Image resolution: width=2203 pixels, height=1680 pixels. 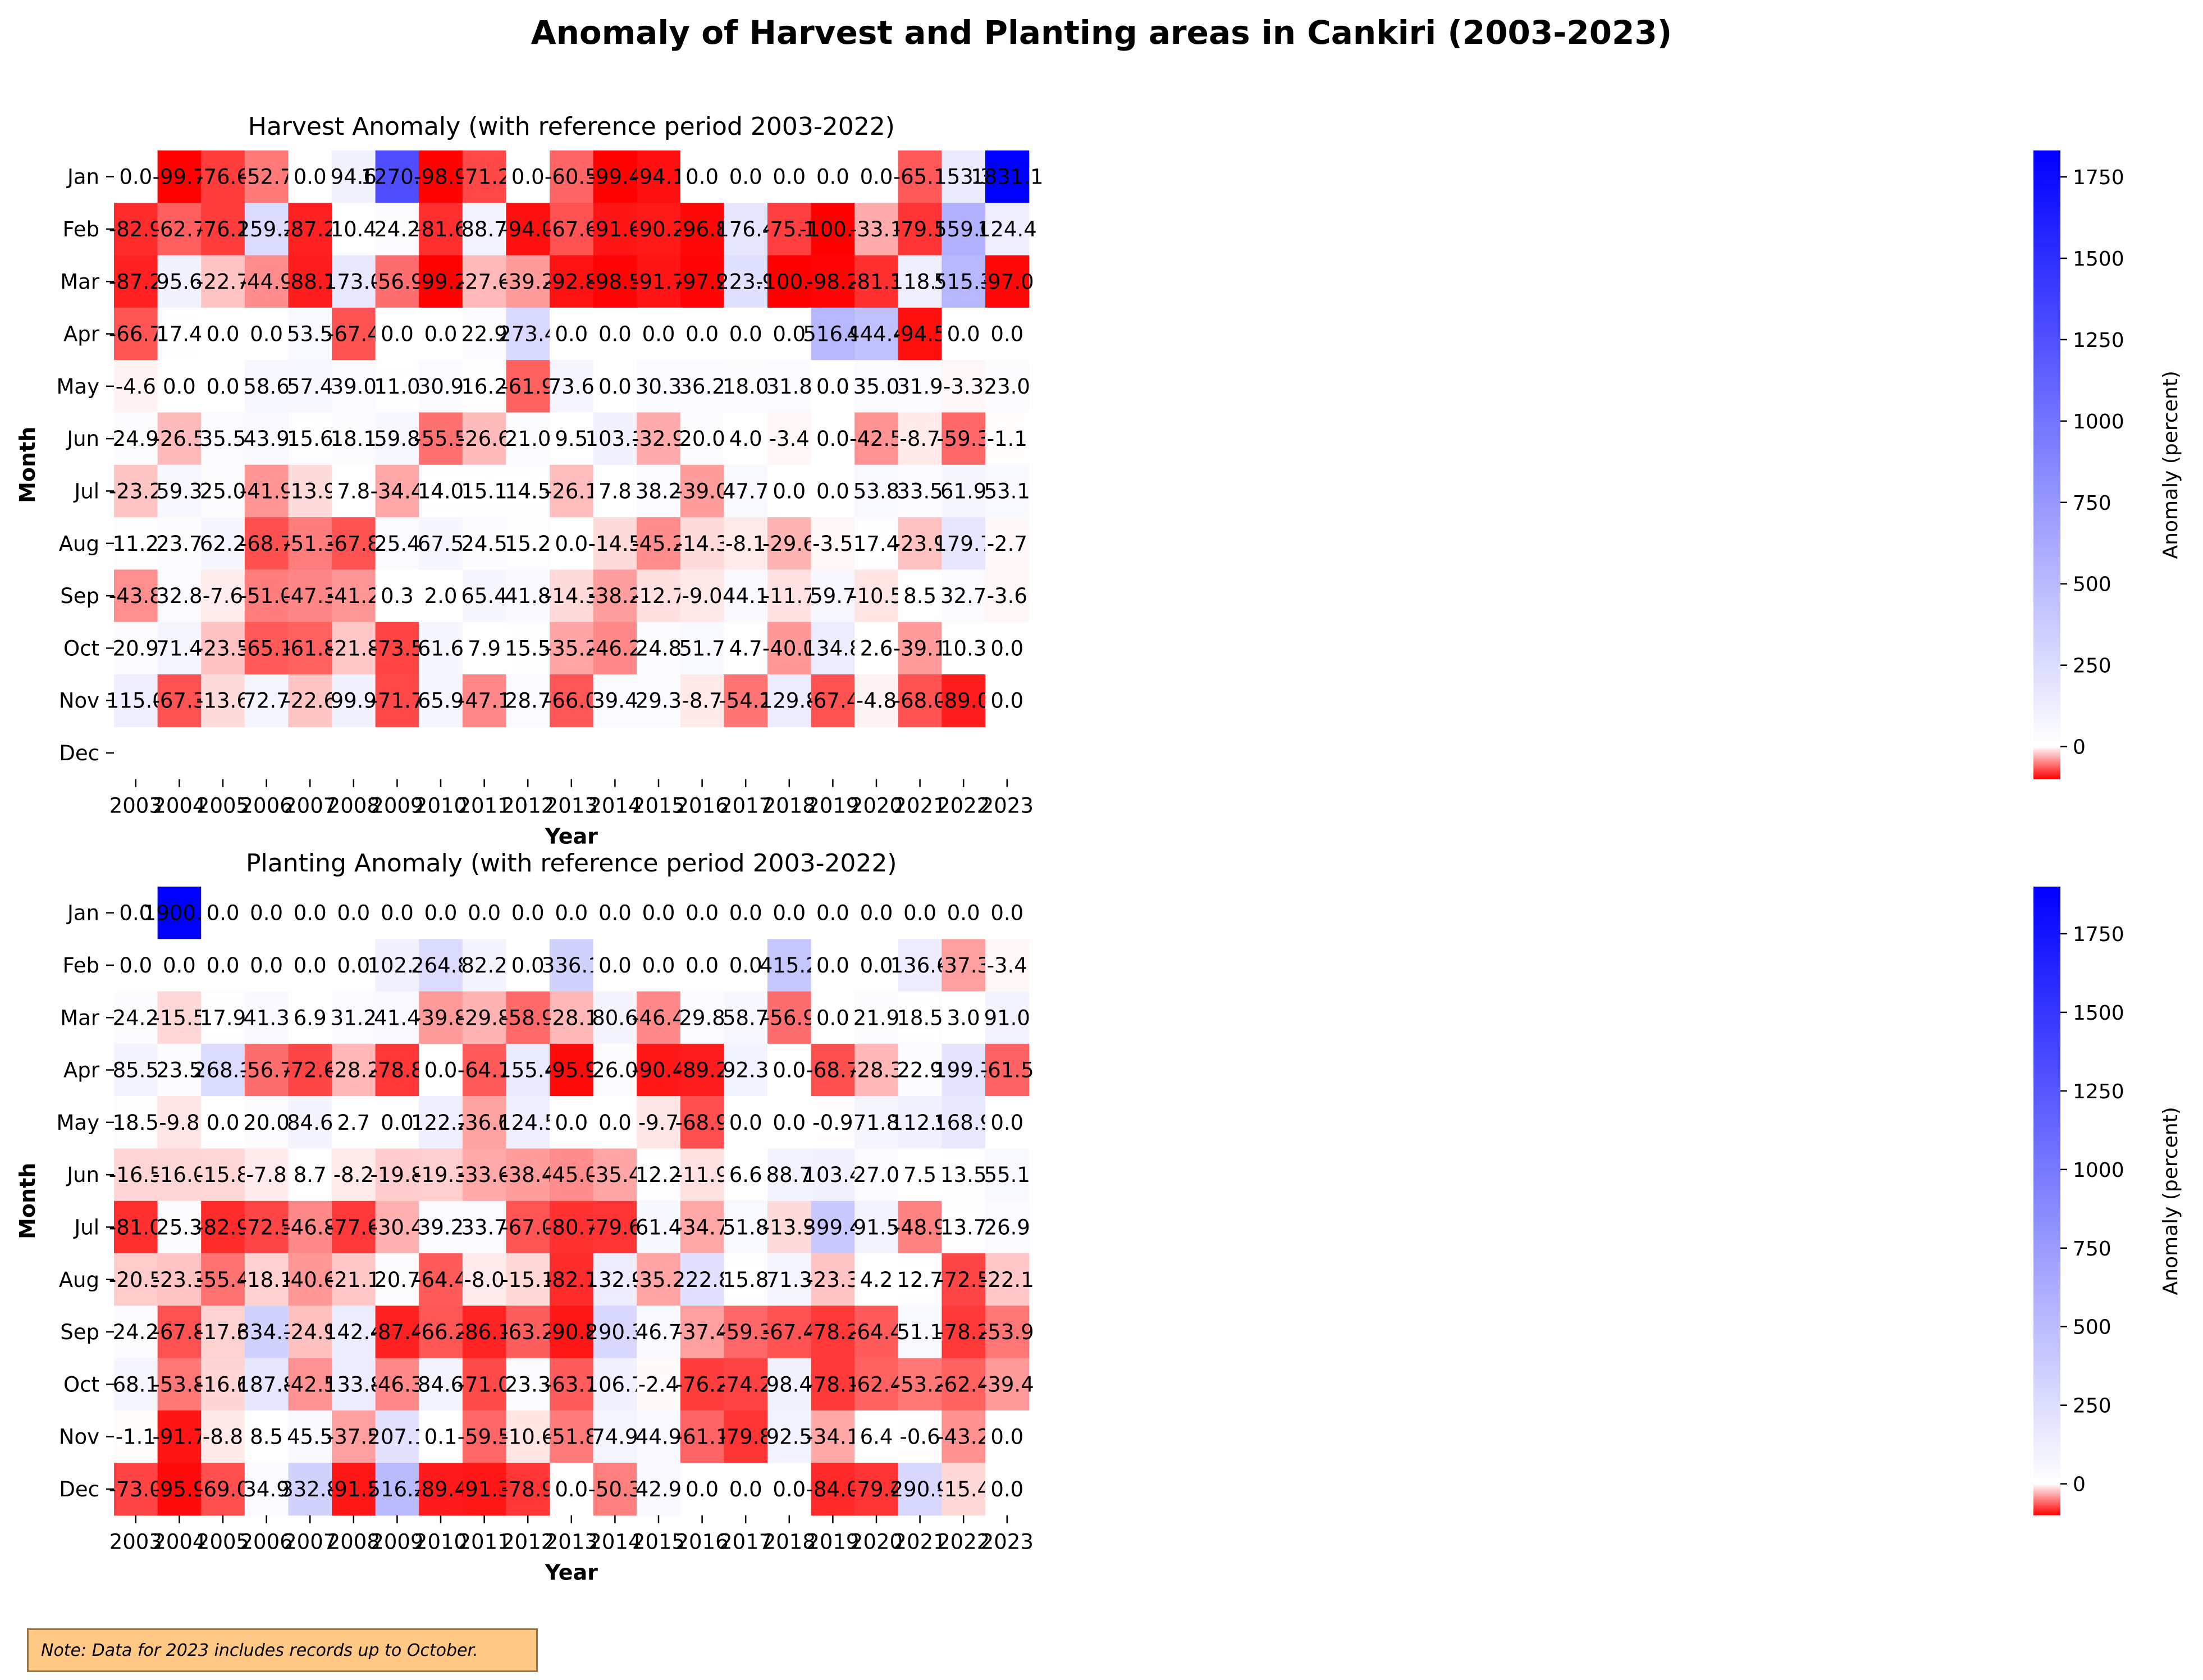 What do you see at coordinates (266, 806) in the screenshot?
I see `x-tick-label: 2006` at bounding box center [266, 806].